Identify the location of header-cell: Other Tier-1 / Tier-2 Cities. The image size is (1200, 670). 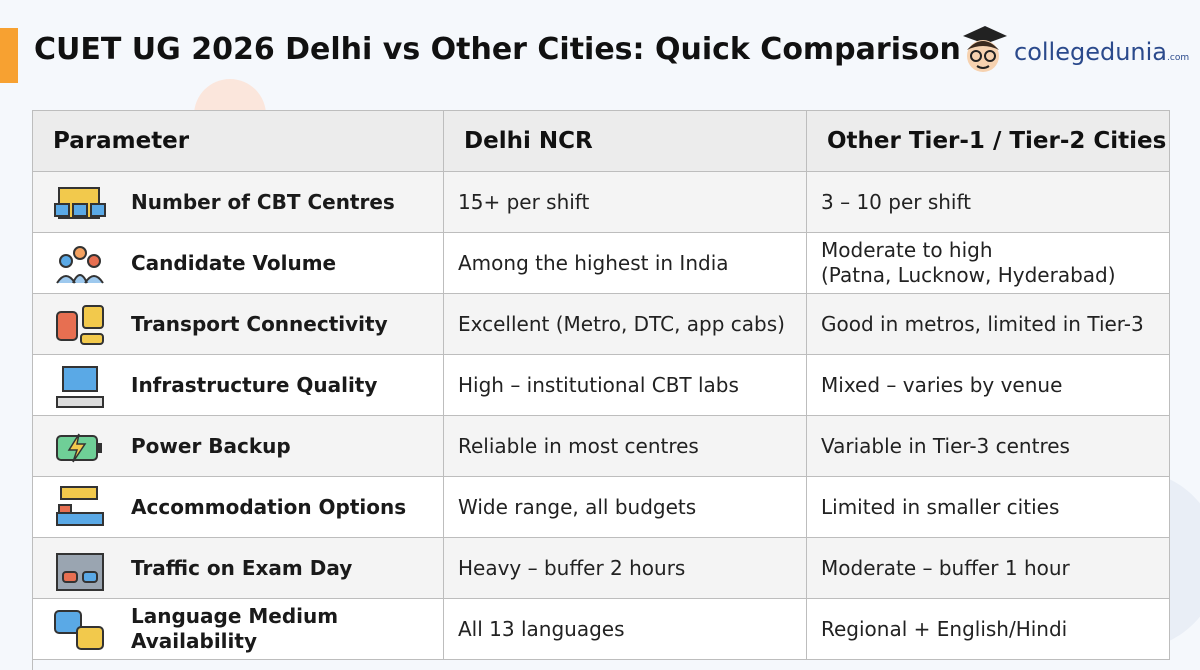
(988, 141).